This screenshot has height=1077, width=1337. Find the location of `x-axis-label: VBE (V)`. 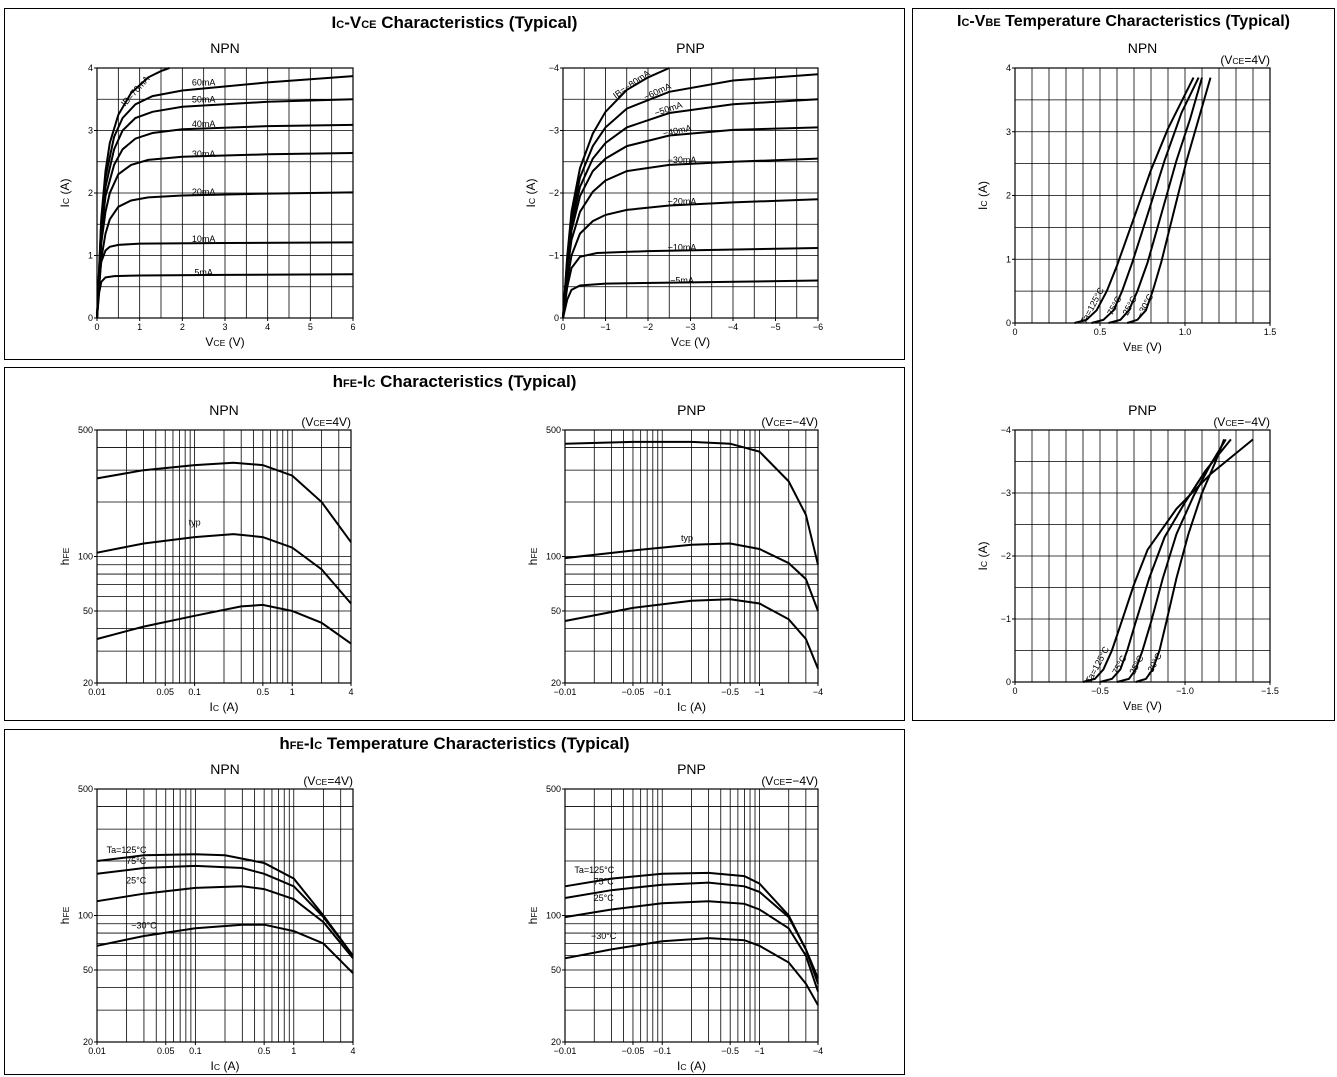

x-axis-label: VBE (V) is located at coordinates (1142, 706).